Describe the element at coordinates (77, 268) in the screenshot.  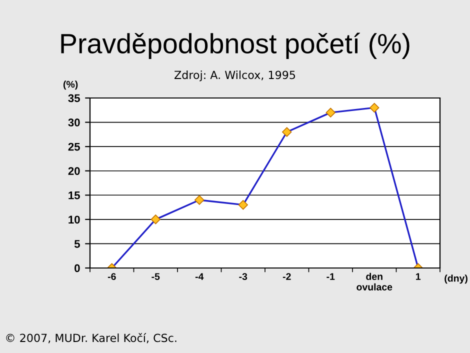
I see `y-tick-label: 0` at that location.